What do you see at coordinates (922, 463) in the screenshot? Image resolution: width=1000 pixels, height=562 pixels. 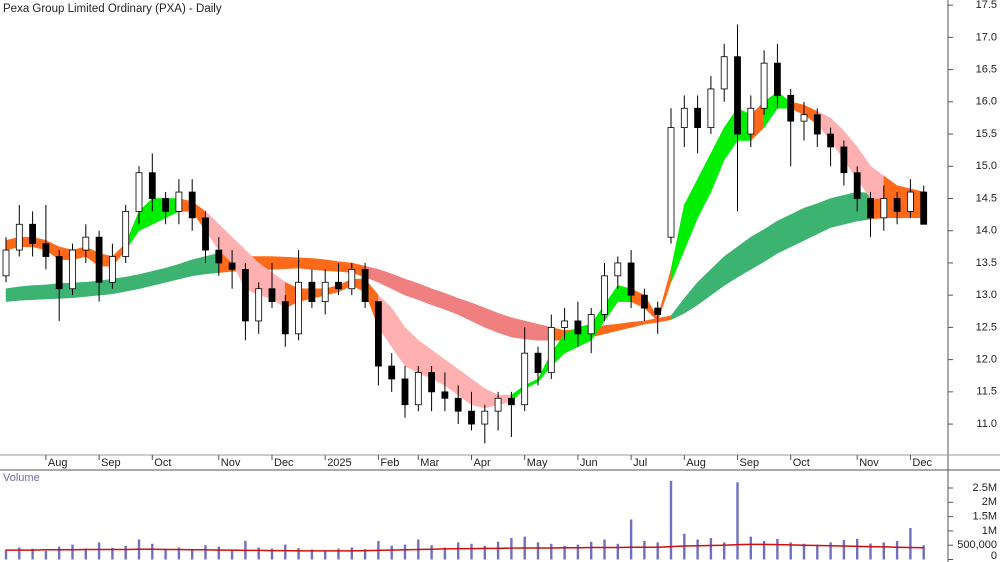 I see `x-tick-label: Dec` at bounding box center [922, 463].